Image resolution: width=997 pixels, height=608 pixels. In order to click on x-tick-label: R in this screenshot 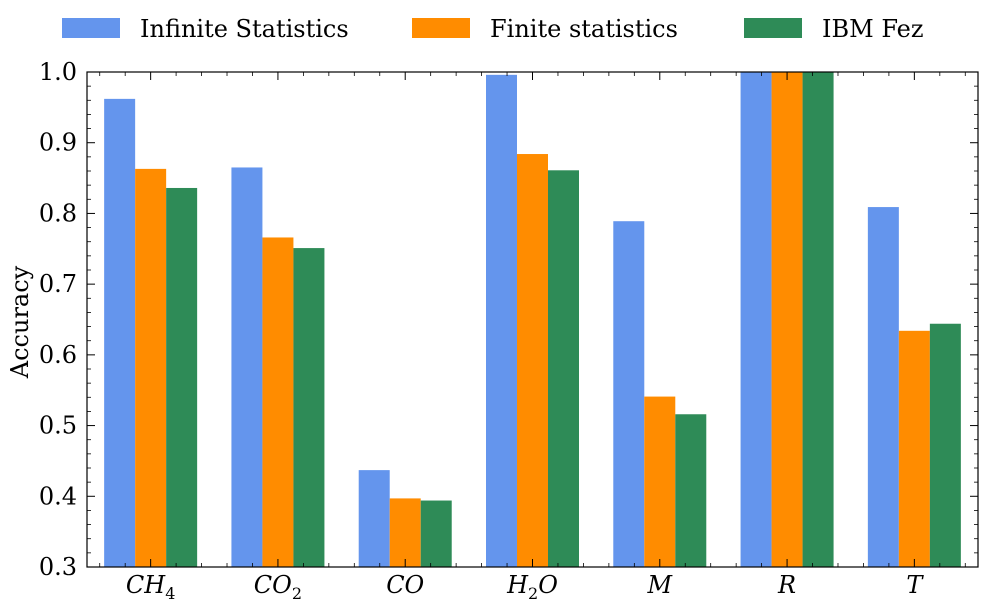, I will do `click(786, 585)`.